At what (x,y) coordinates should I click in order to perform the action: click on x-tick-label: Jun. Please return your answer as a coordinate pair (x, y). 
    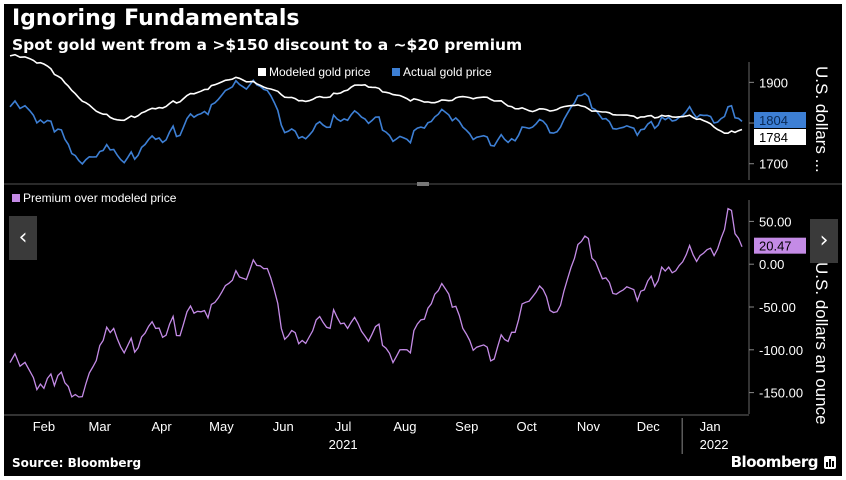
    Looking at the image, I should click on (283, 426).